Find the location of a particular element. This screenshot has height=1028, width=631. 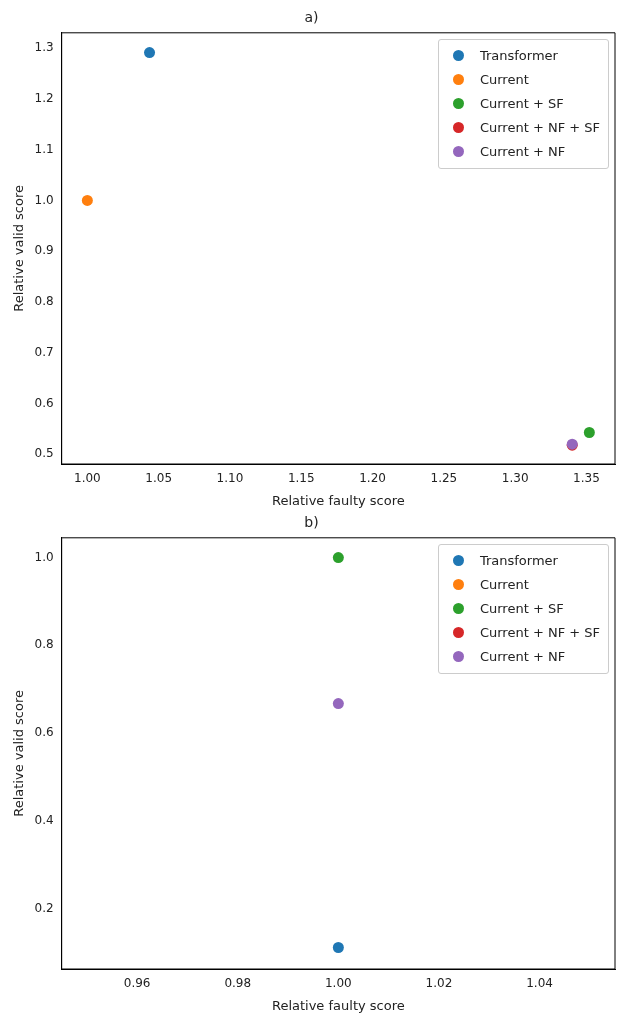

x-tick-label: 1.25 is located at coordinates (444, 478).